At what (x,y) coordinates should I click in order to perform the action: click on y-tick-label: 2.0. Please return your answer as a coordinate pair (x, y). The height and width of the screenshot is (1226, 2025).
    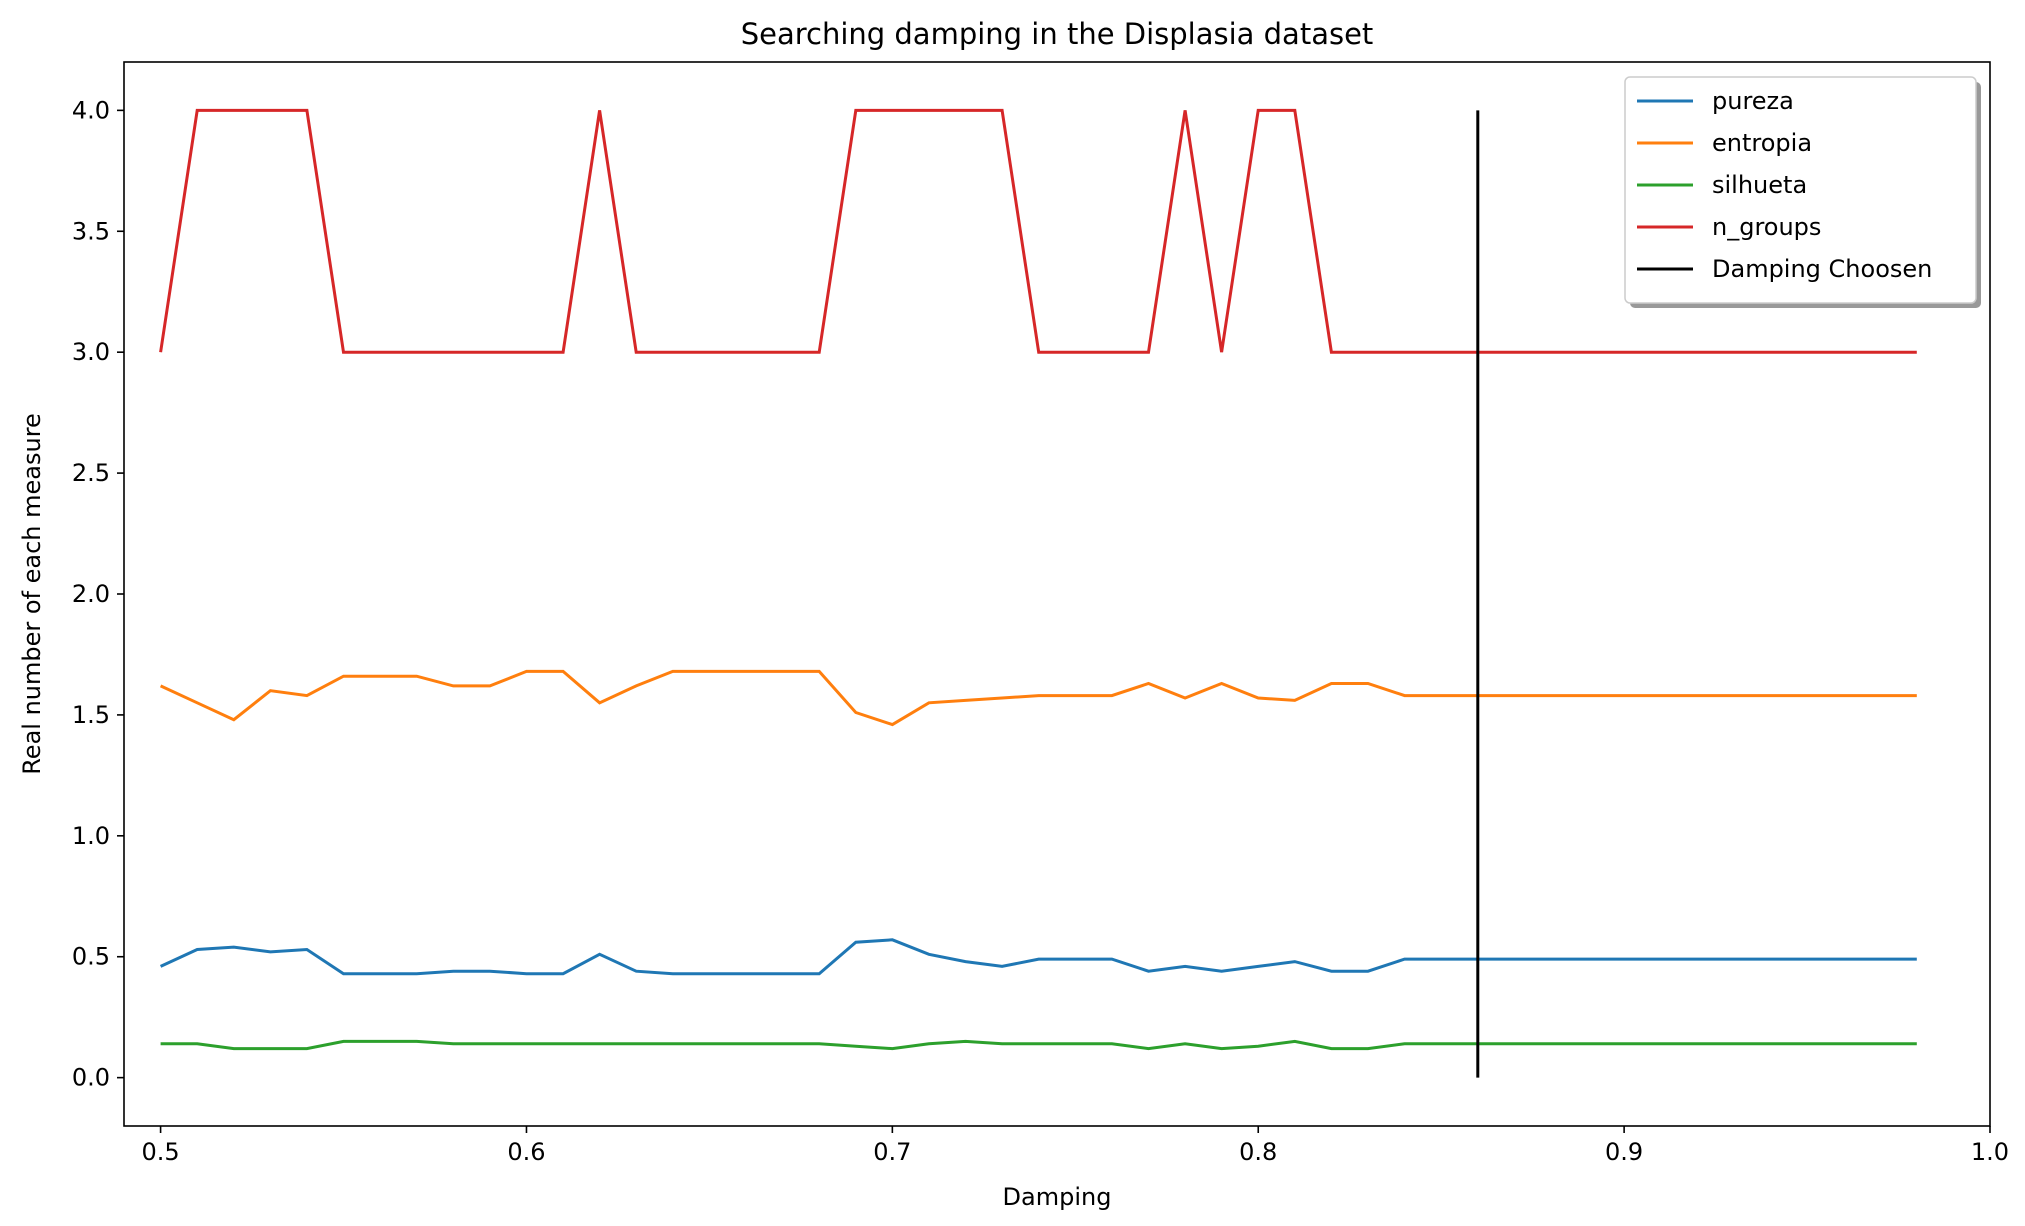
    Looking at the image, I should click on (91, 594).